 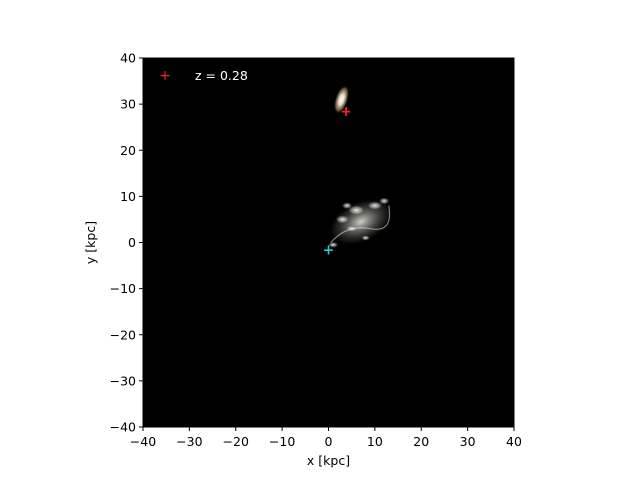 I want to click on legend: + z = 0.28, so click(x=203, y=76).